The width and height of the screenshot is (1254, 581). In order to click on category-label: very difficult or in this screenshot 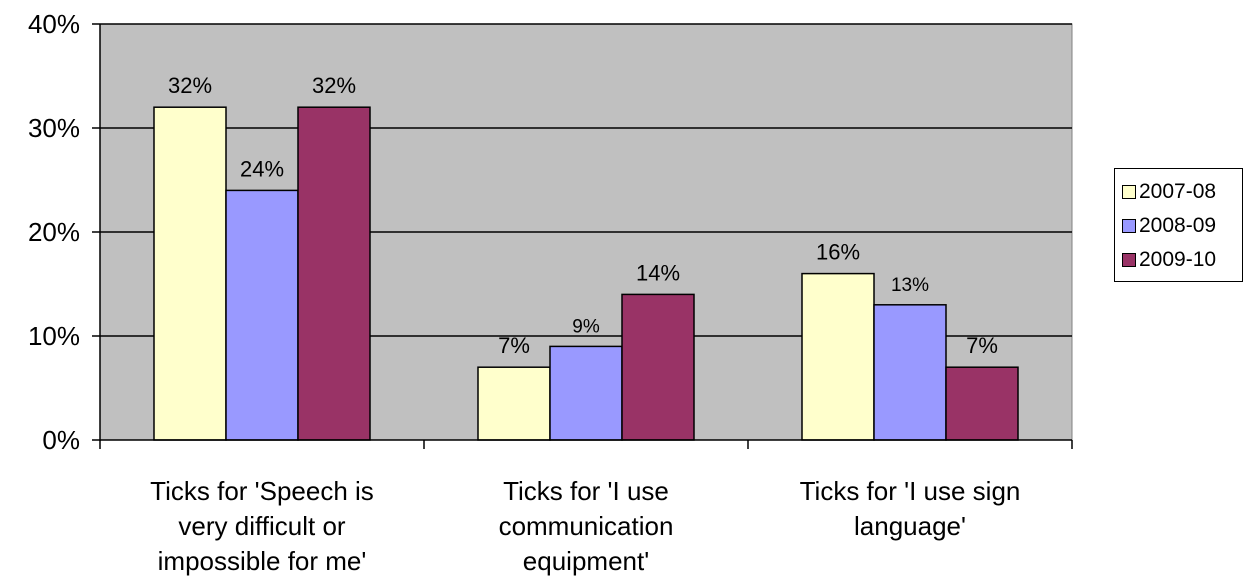, I will do `click(261, 526)`.